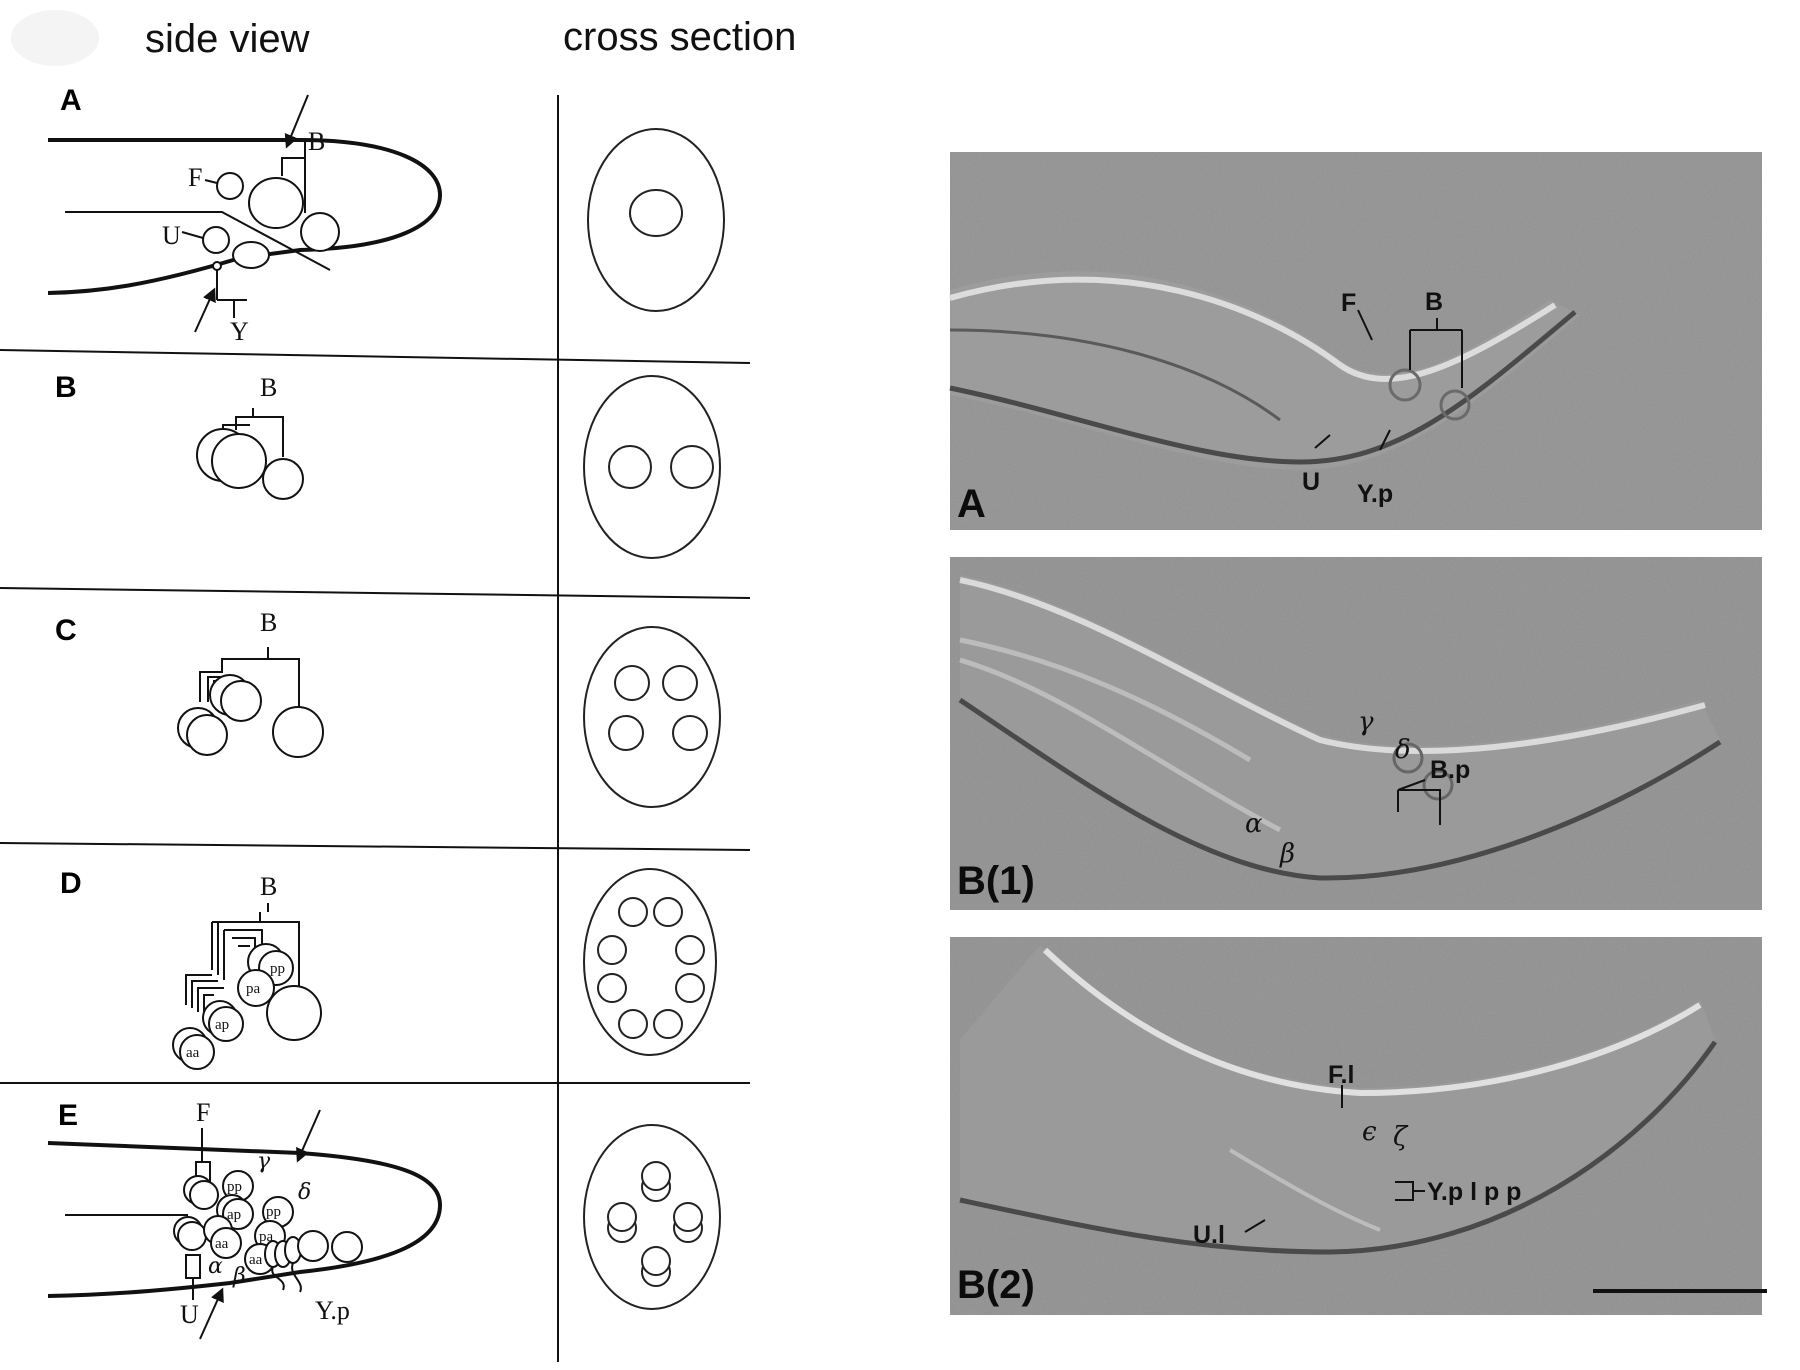 This screenshot has height=1370, width=1800. What do you see at coordinates (1355, 341) in the screenshot?
I see `micrograph-a: F B U Y.p A` at bounding box center [1355, 341].